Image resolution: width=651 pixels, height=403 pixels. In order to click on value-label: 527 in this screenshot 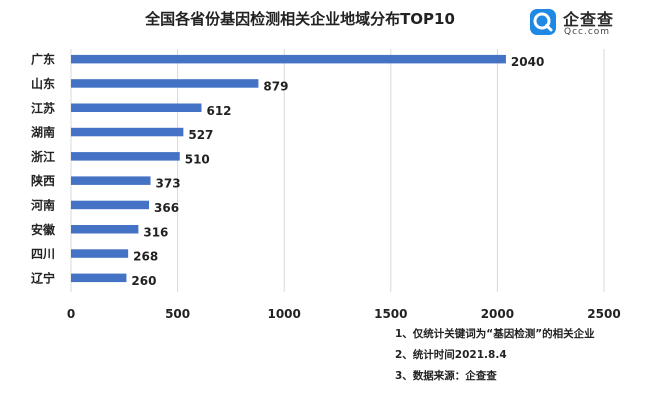, I will do `click(200, 135)`.